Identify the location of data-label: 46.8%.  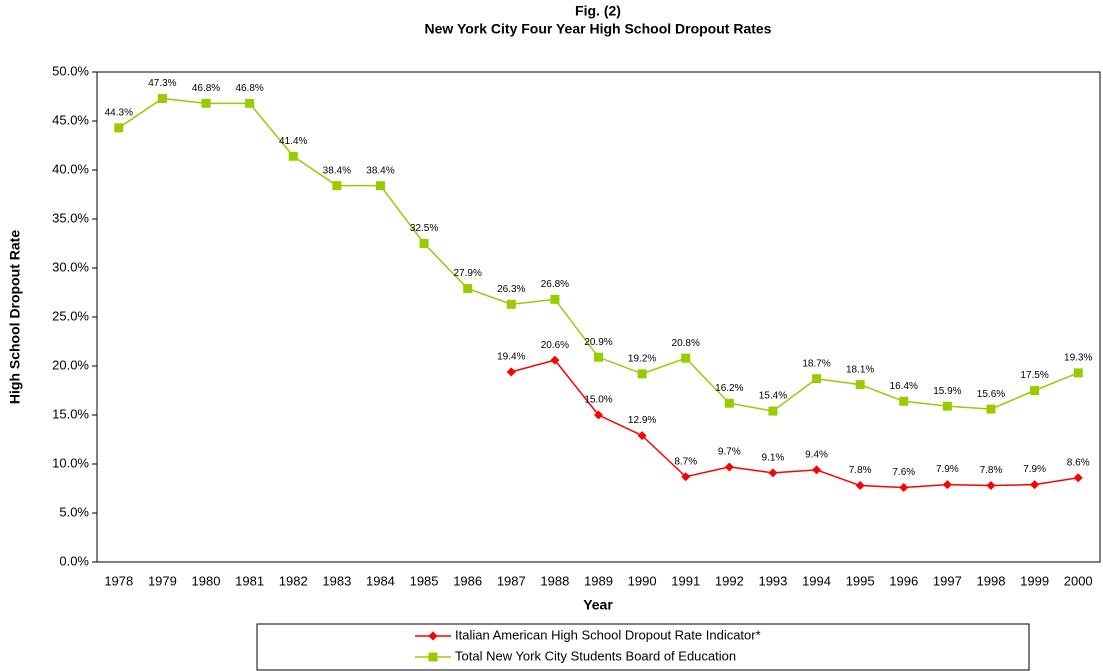
(206, 88).